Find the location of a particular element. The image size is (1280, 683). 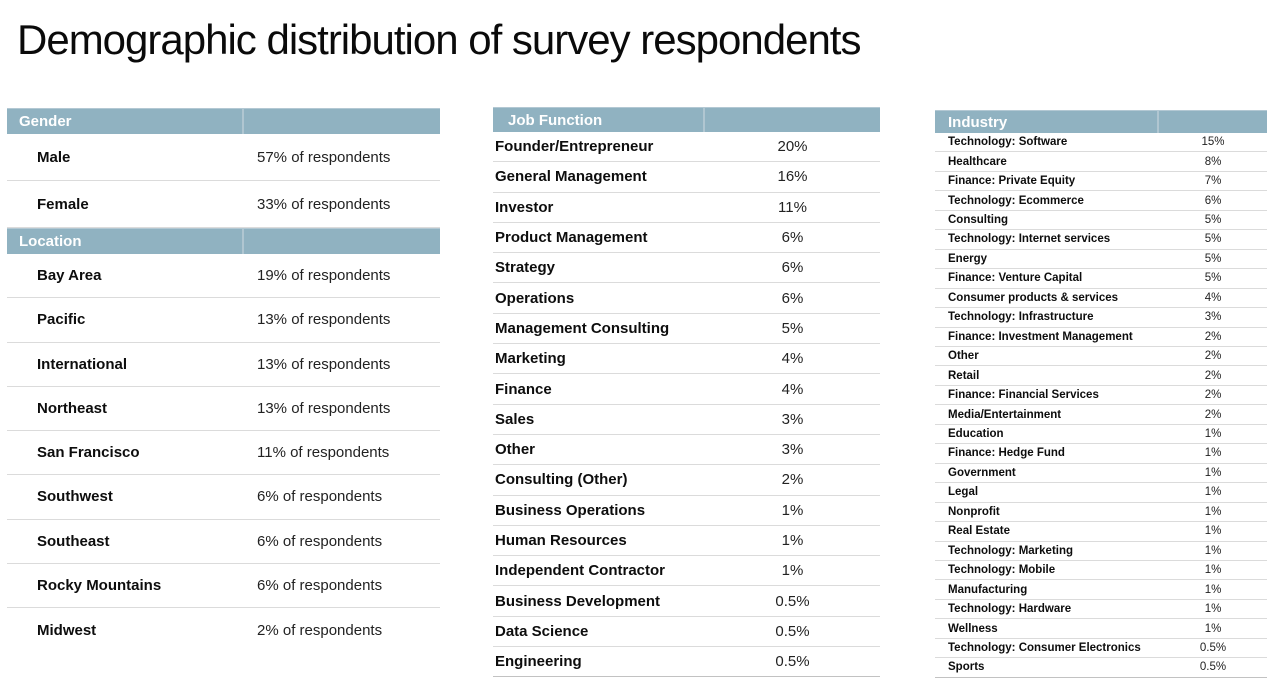

table-row: Retail 2% is located at coordinates (1101, 376).